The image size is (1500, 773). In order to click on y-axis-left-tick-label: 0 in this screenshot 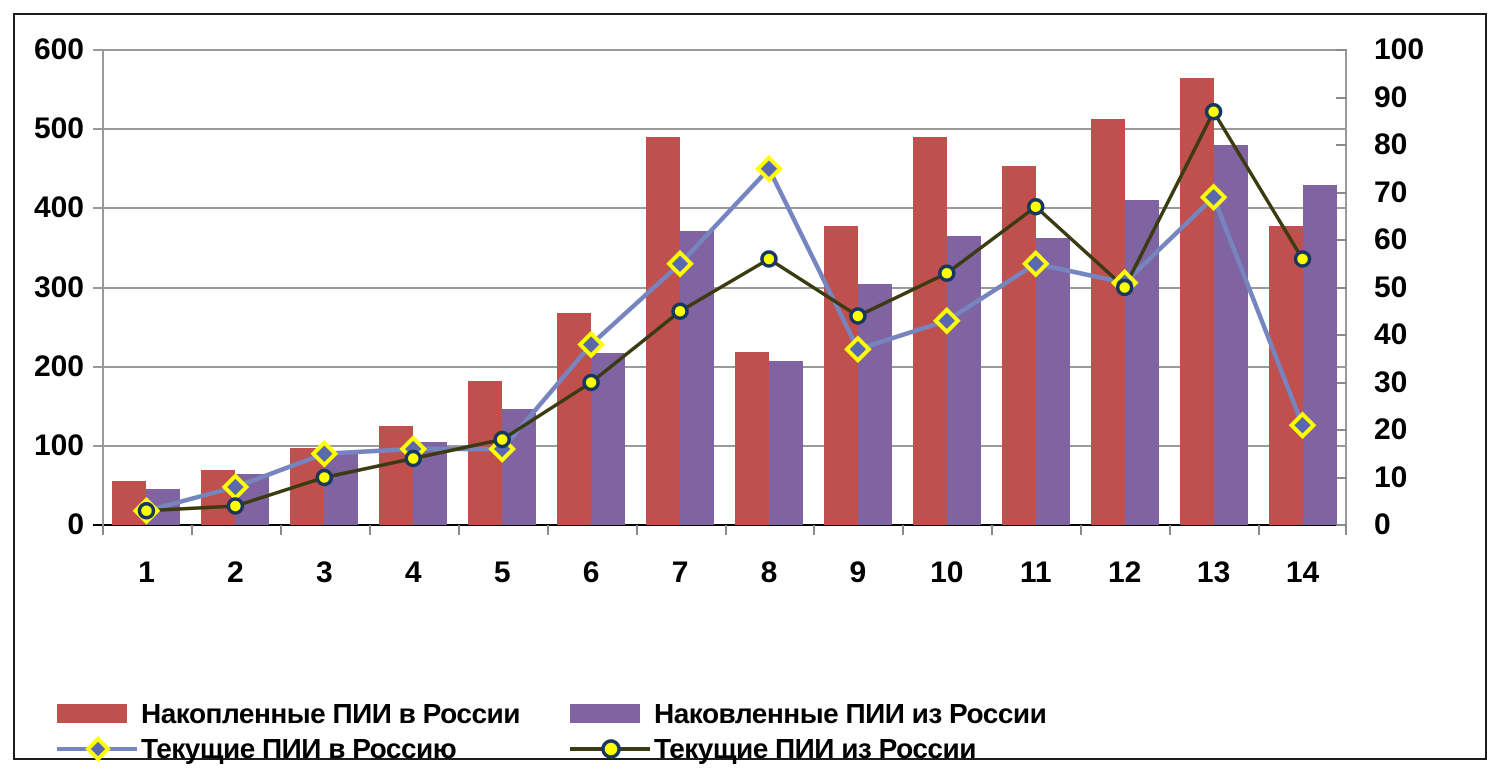, I will do `click(75, 524)`.